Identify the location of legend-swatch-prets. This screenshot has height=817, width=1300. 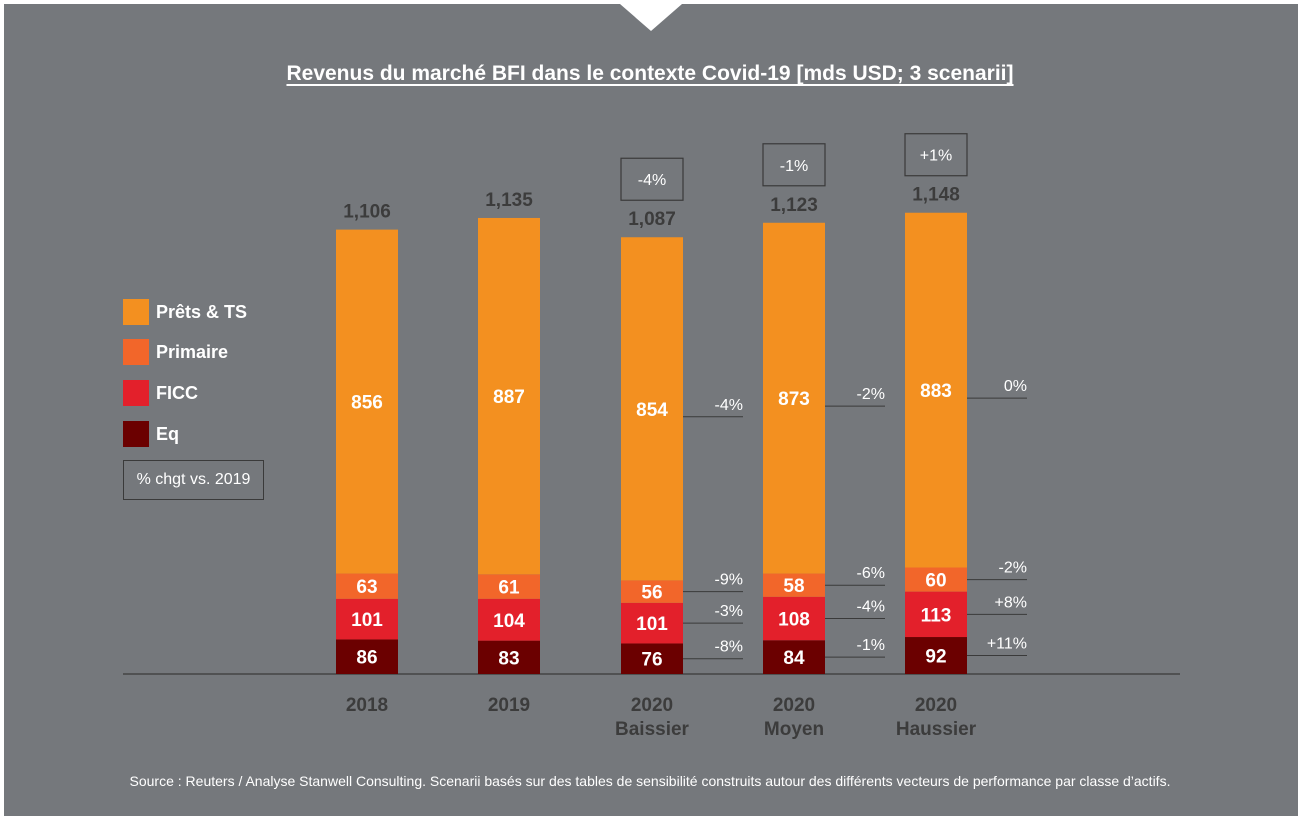
(136, 312).